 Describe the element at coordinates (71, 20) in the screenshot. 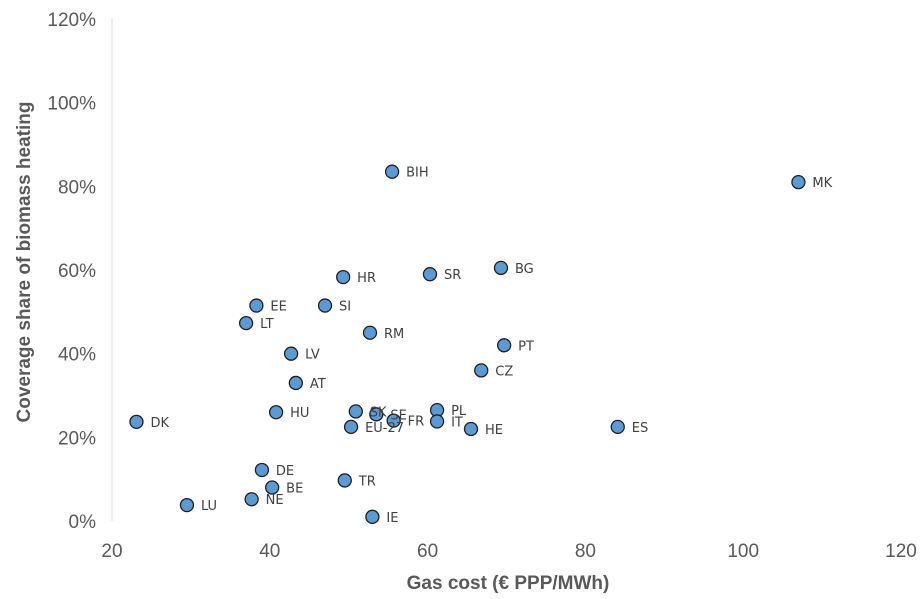

I see `y-tick-label: 120%` at that location.